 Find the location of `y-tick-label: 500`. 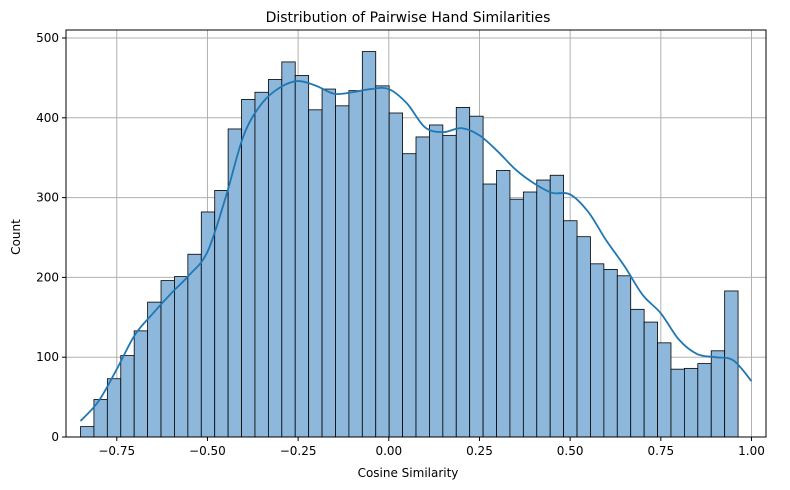

y-tick-label: 500 is located at coordinates (47, 38).